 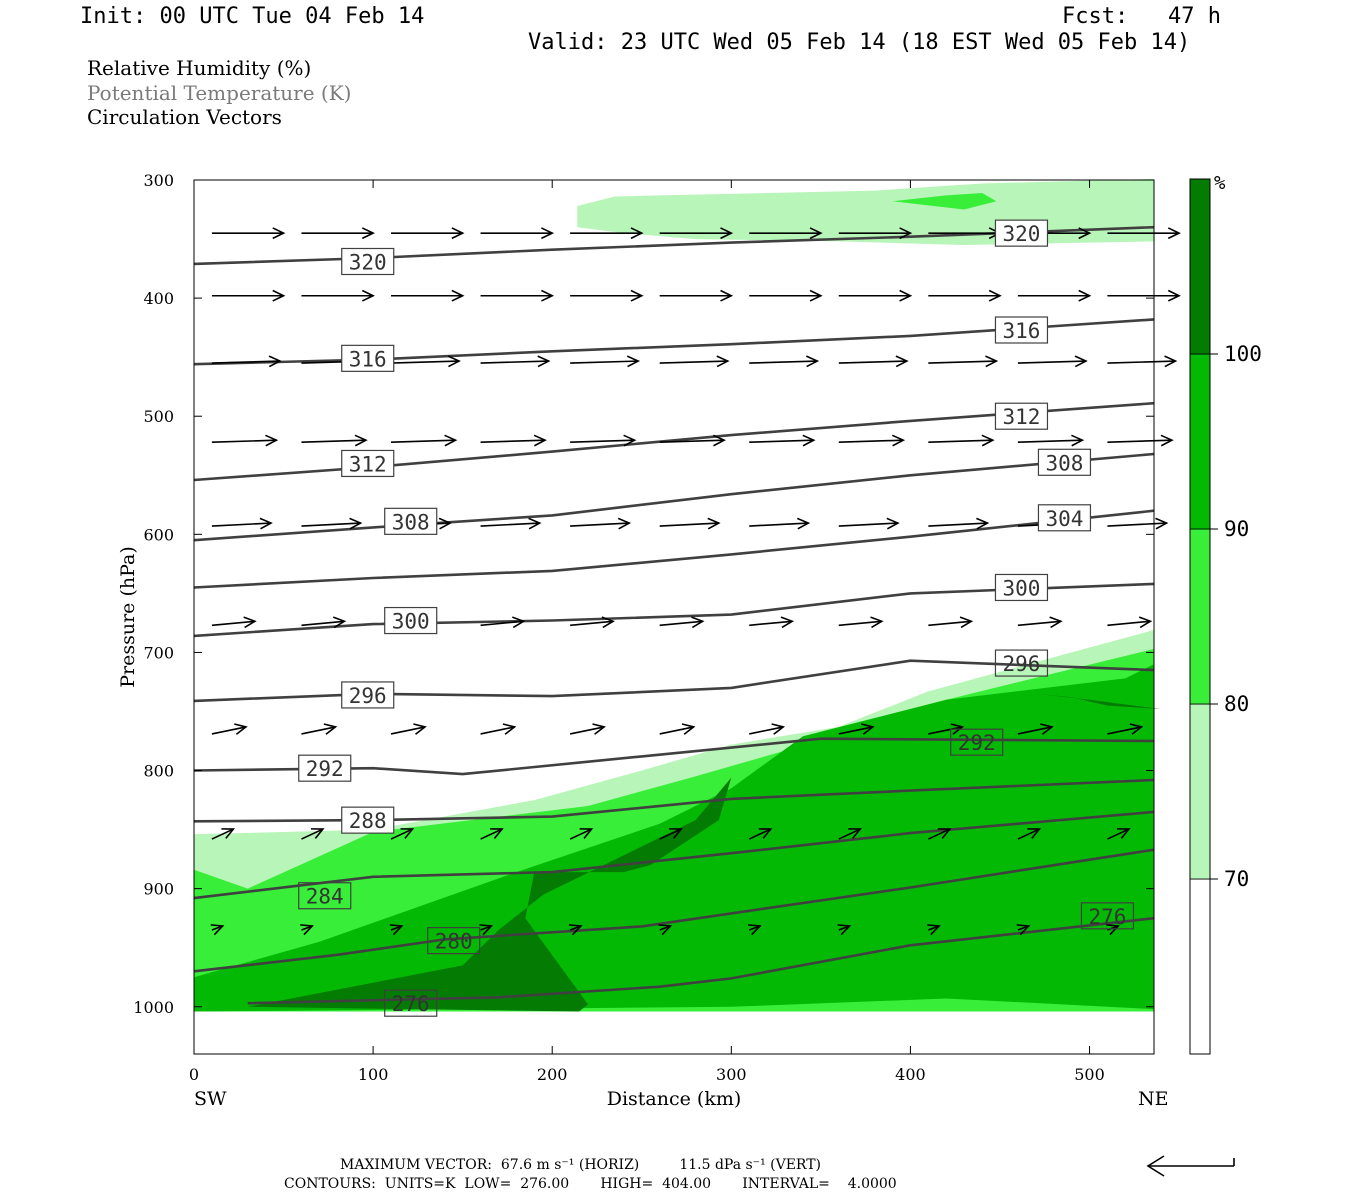 I want to click on y-tick-label: 800, so click(x=158, y=771).